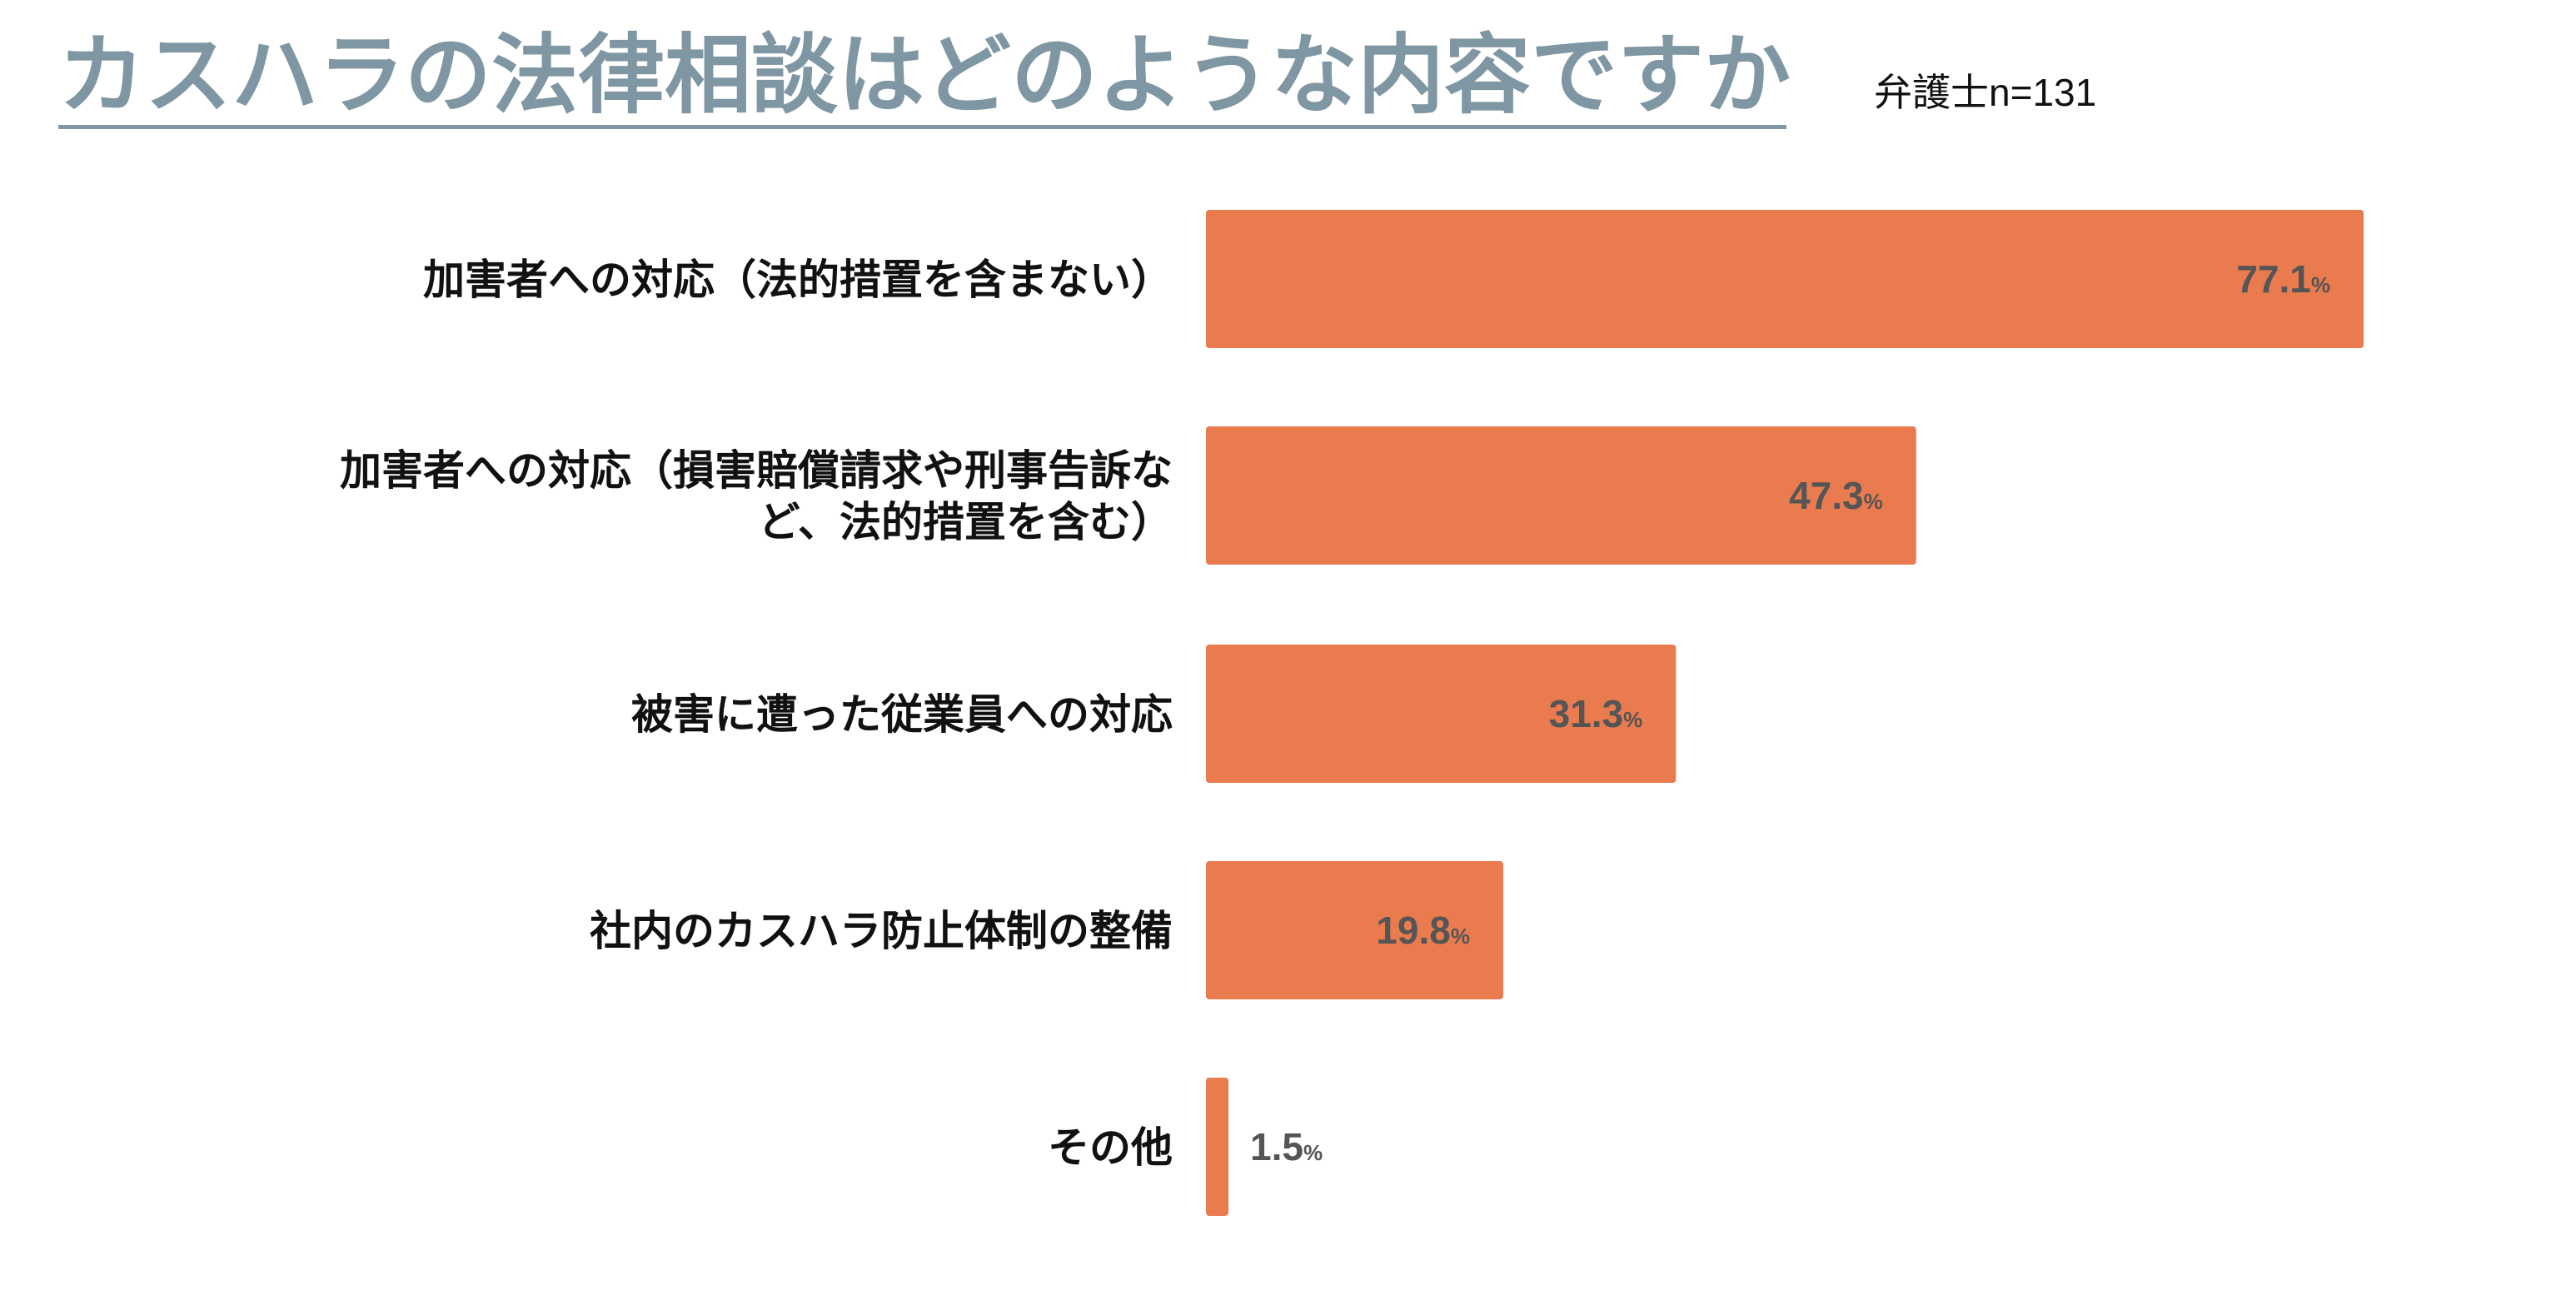  Describe the element at coordinates (757, 470) in the screenshot. I see `category-label-2-line-1: 加害者への対応（損害賠償請求や刑事告訴な` at that location.